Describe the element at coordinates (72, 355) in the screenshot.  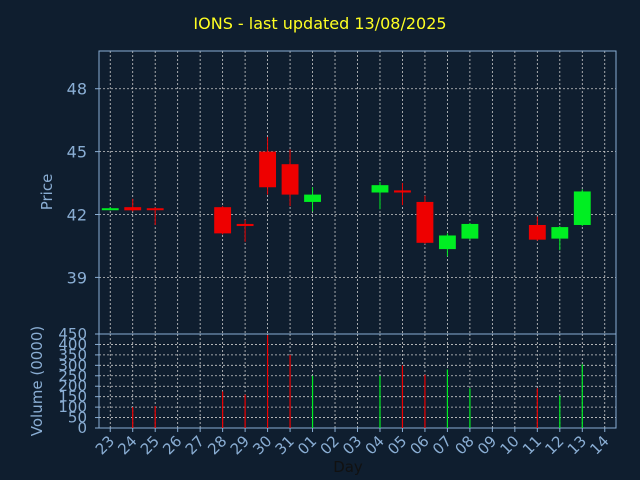
I see `volume-tick-label: 350` at that location.